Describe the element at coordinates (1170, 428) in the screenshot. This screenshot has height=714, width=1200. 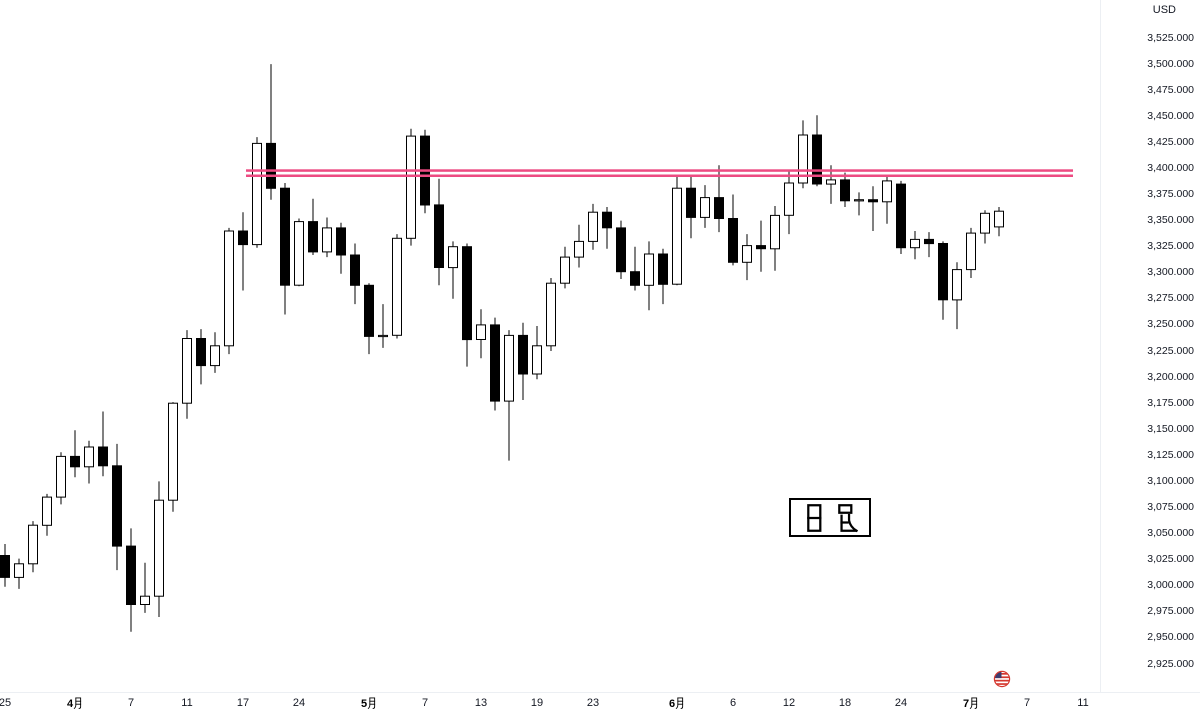
I see `price-tick-label: 3,150.000` at that location.